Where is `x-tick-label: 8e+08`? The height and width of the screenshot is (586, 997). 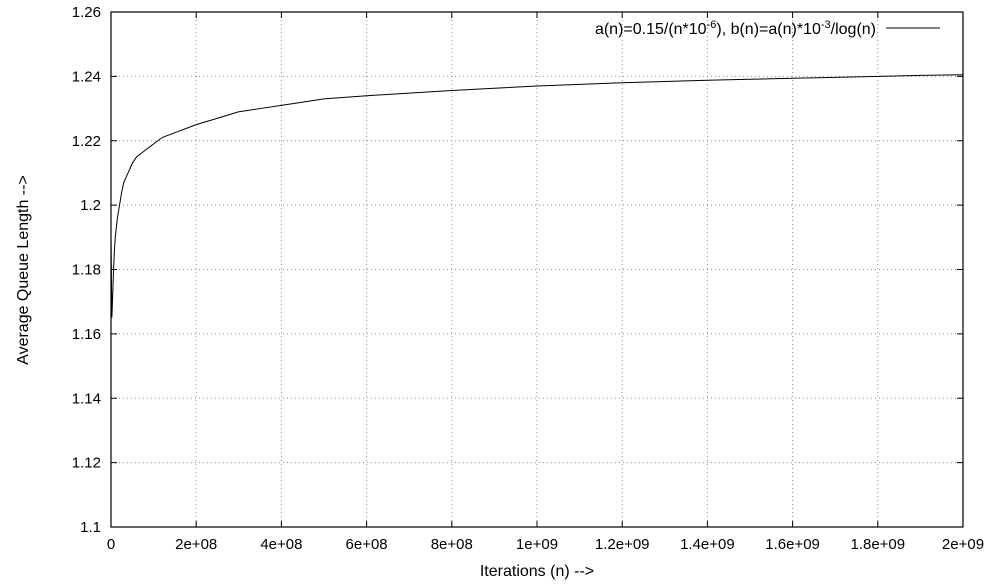 x-tick-label: 8e+08 is located at coordinates (452, 544).